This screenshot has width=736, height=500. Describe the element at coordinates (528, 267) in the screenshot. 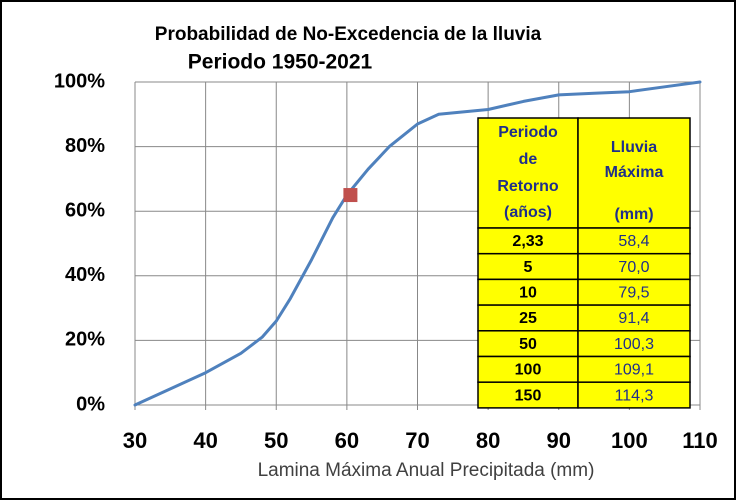

I see `table-cell-text: 5` at that location.